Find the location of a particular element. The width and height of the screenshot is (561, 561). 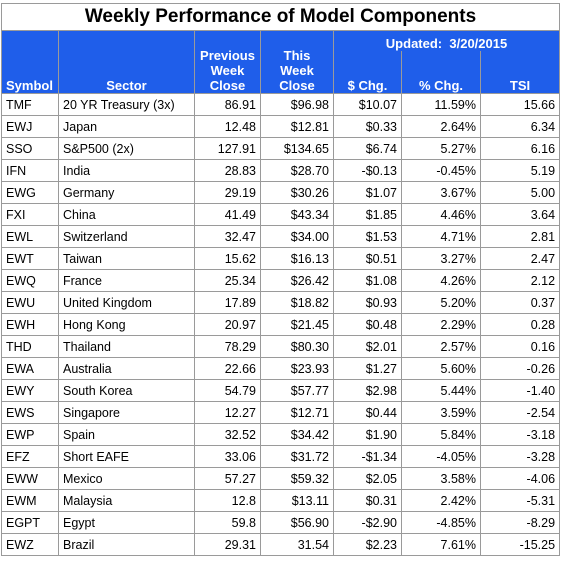

cell-prev-close: 59.8 is located at coordinates (227, 522).